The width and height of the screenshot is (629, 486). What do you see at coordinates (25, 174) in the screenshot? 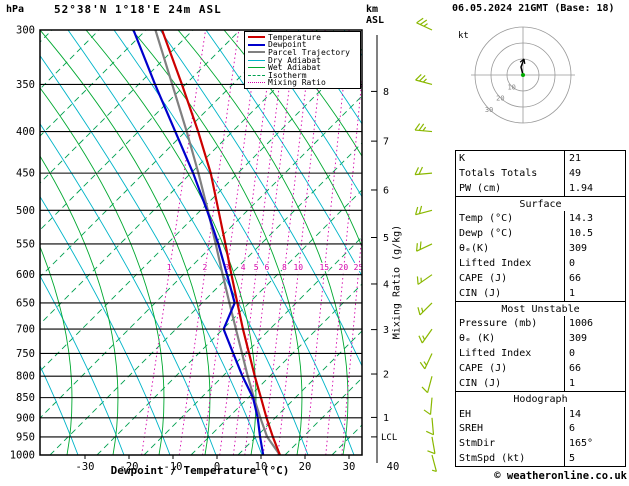
I see `pressure-tick-label: 450` at bounding box center [25, 174].